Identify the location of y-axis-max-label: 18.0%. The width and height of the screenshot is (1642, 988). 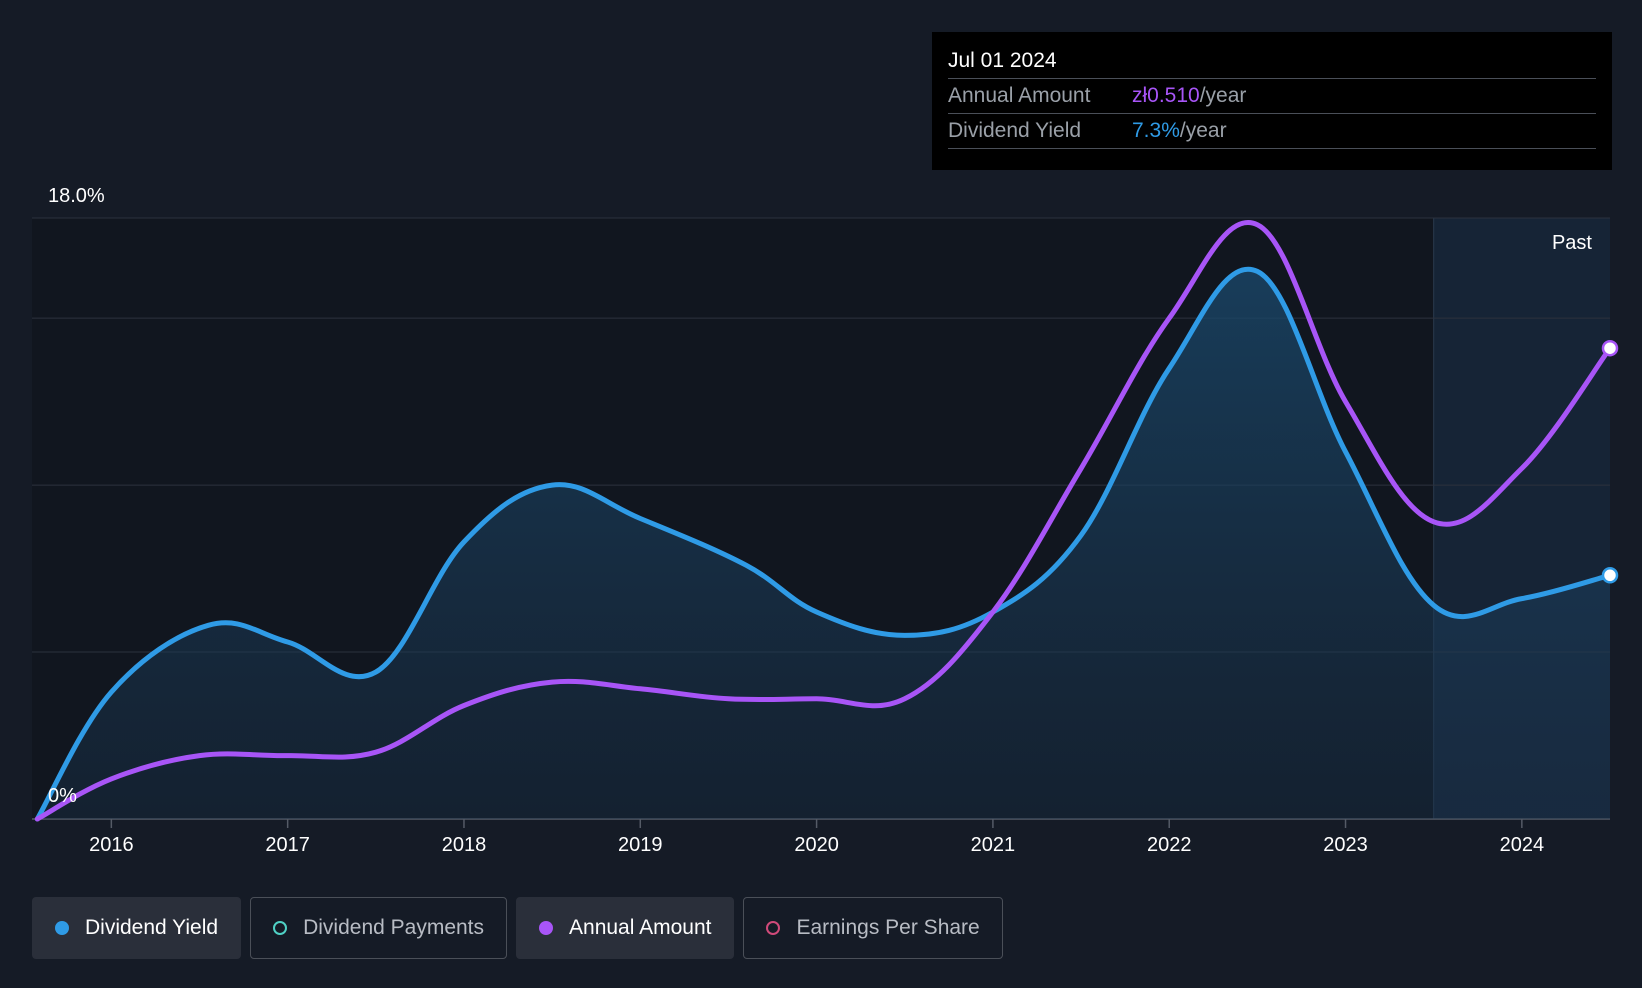
(76, 196).